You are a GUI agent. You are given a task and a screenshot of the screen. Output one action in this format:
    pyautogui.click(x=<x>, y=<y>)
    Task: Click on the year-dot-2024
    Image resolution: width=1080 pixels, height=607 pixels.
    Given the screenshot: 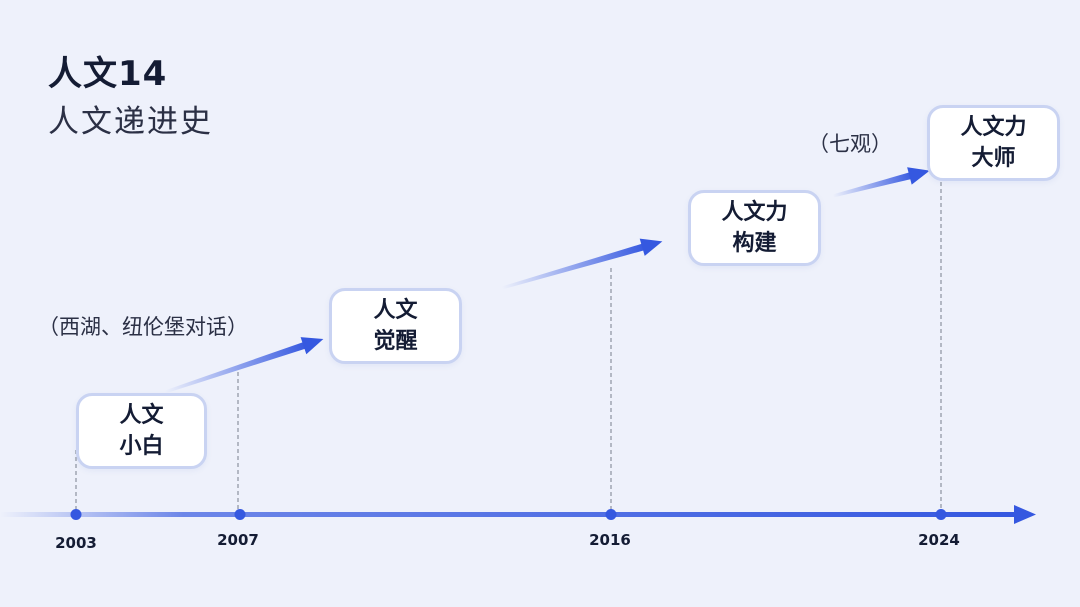 What is the action you would take?
    pyautogui.click(x=941, y=514)
    